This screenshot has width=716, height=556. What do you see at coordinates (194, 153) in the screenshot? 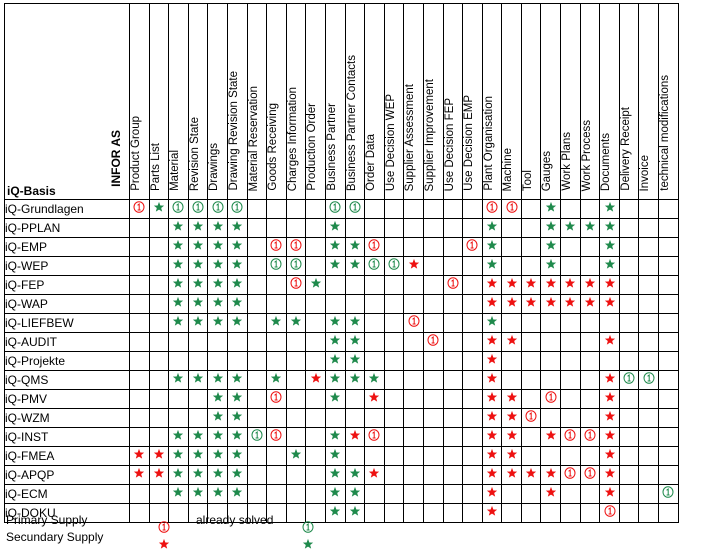
I see `column-header-label: Revision State` at bounding box center [194, 153].